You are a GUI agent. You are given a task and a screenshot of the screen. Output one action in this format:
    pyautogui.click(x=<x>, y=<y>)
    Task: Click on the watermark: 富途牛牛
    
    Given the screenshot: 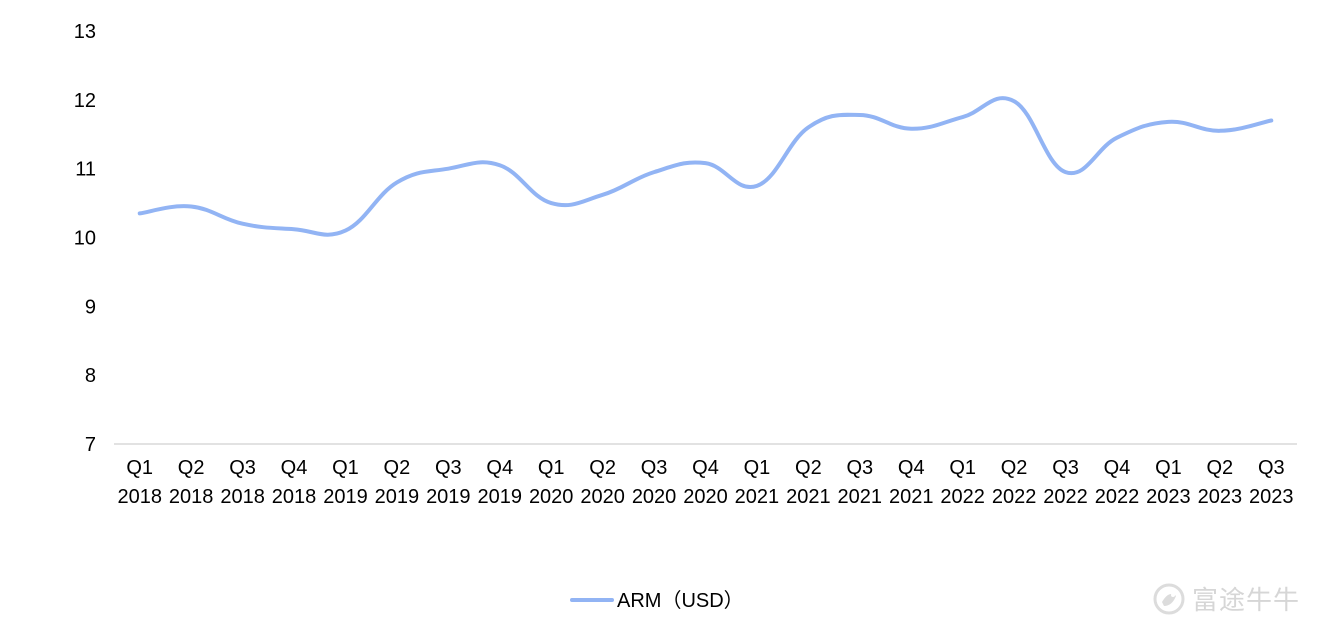 What is the action you would take?
    pyautogui.click(x=1226, y=598)
    